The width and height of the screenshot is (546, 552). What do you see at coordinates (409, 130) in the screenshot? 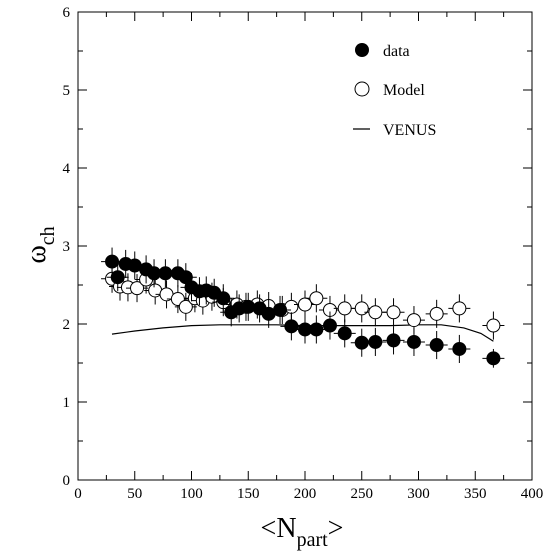
I see `legend-label-venus: VENUS` at bounding box center [409, 130].